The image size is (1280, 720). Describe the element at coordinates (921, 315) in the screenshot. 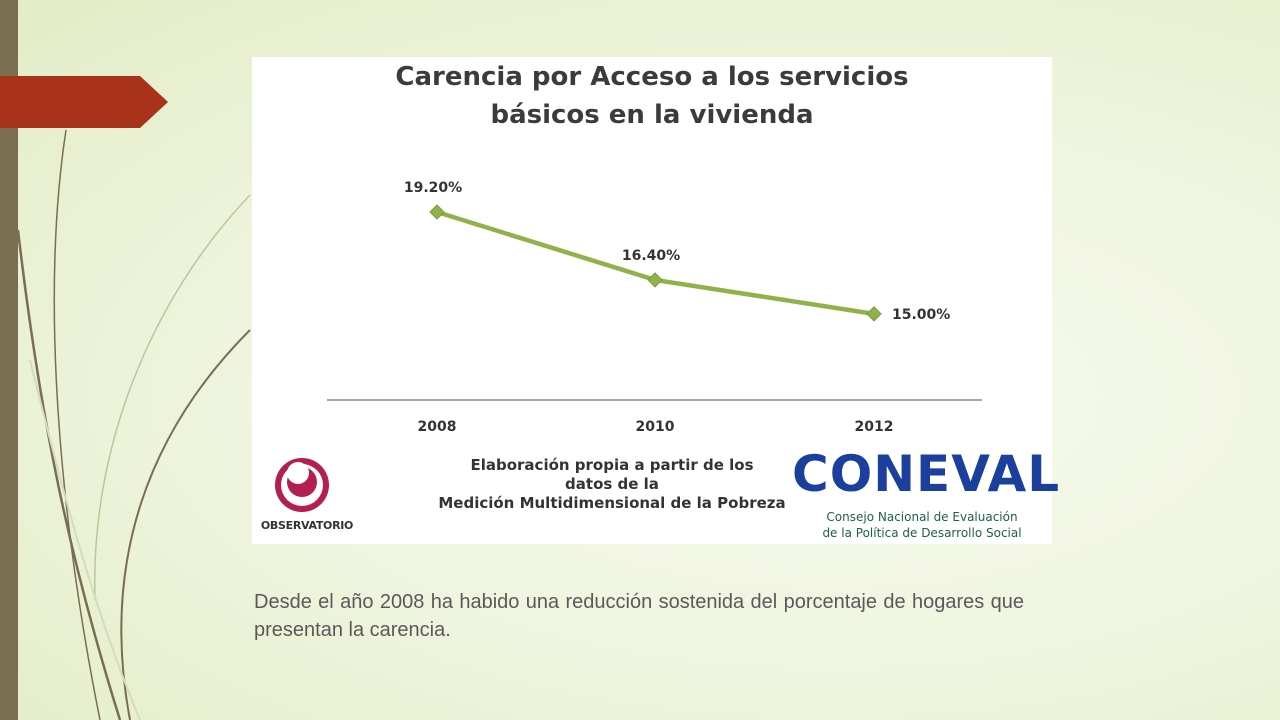

I see `data-label-2012: 15.00%` at that location.